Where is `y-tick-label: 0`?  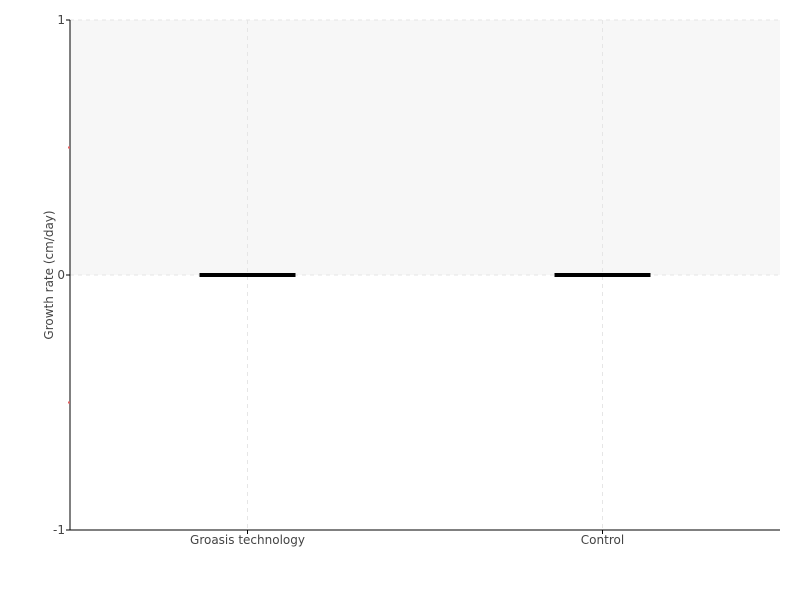
y-tick-label: 0 is located at coordinates (61, 275).